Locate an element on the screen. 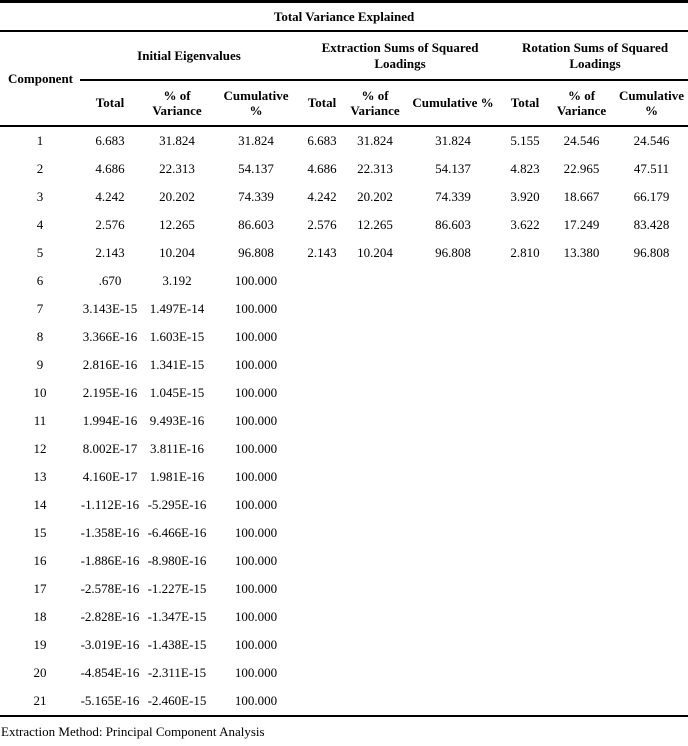 This screenshot has height=746, width=688. value-cell: -4.854E-16 is located at coordinates (110, 672).